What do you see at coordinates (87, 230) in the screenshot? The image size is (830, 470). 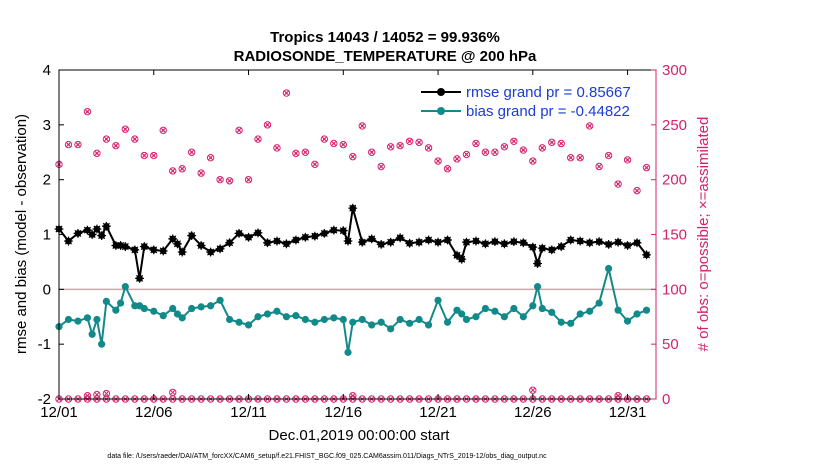 I see `rmse-point-3-spokes` at bounding box center [87, 230].